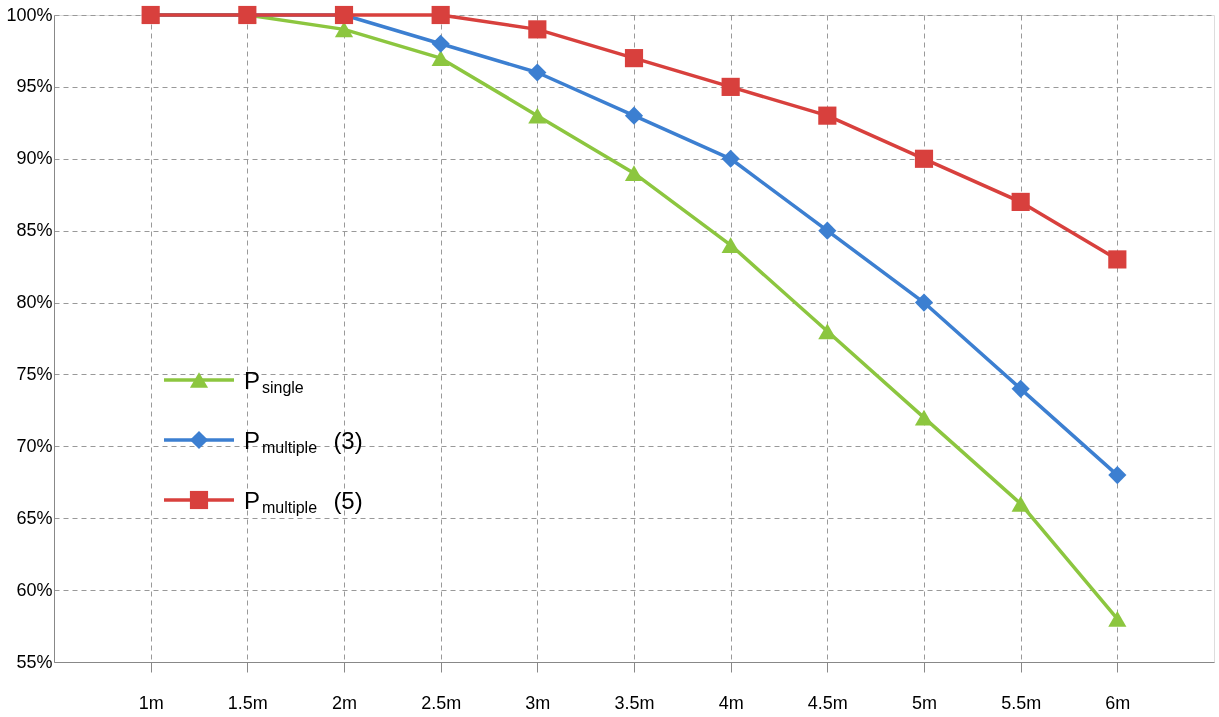 This screenshot has width=1219, height=717. What do you see at coordinates (151, 702) in the screenshot?
I see `x-tick-label: 1m` at bounding box center [151, 702].